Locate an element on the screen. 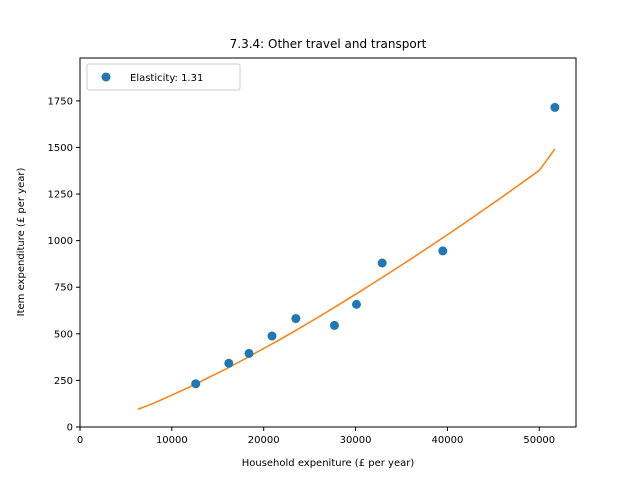  legend: Elasticity: 1.31 is located at coordinates (163, 77).